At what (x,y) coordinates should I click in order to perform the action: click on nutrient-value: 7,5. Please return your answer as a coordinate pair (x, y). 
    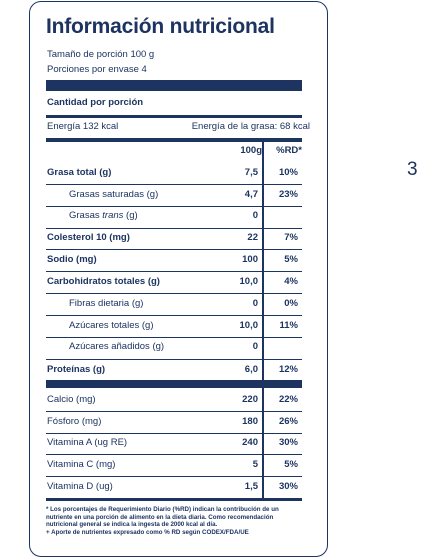
    Looking at the image, I should click on (251, 172).